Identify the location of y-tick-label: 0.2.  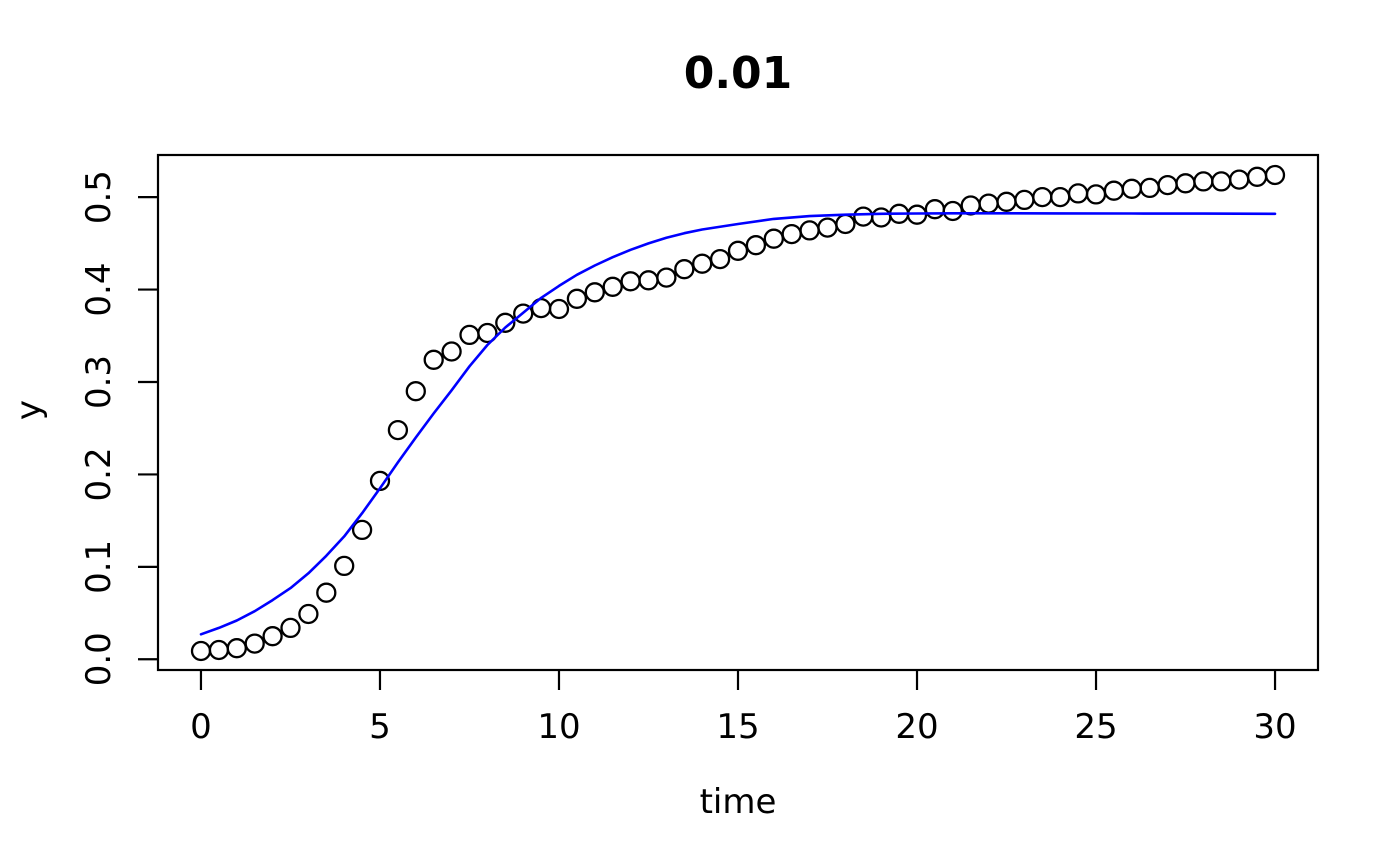
(99, 474).